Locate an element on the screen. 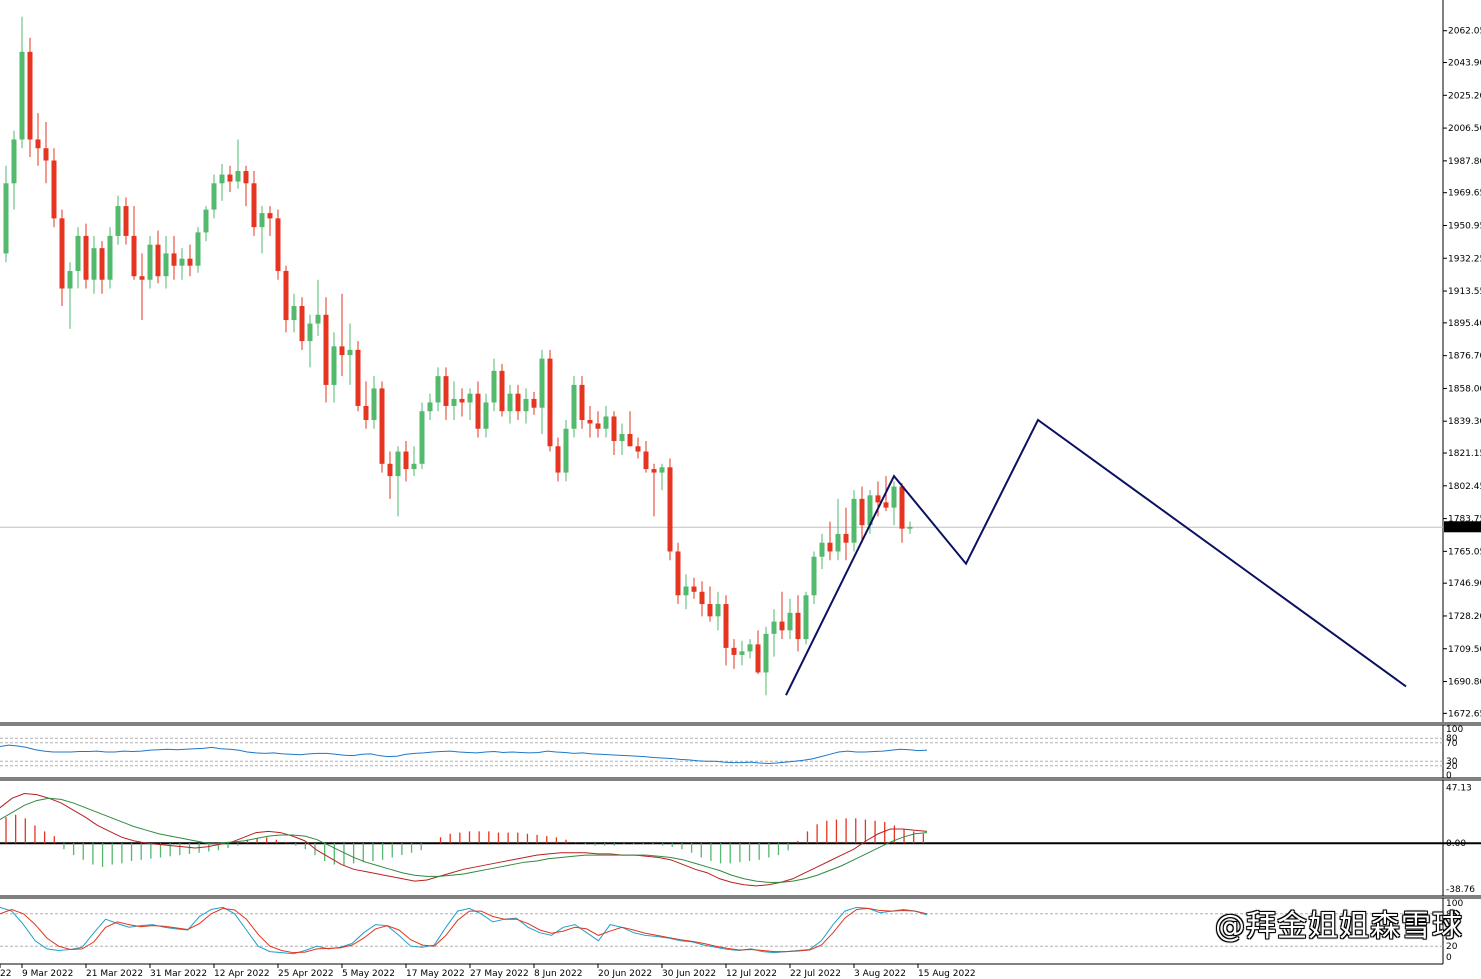  rsi-level-label: 100 is located at coordinates (1454, 730).